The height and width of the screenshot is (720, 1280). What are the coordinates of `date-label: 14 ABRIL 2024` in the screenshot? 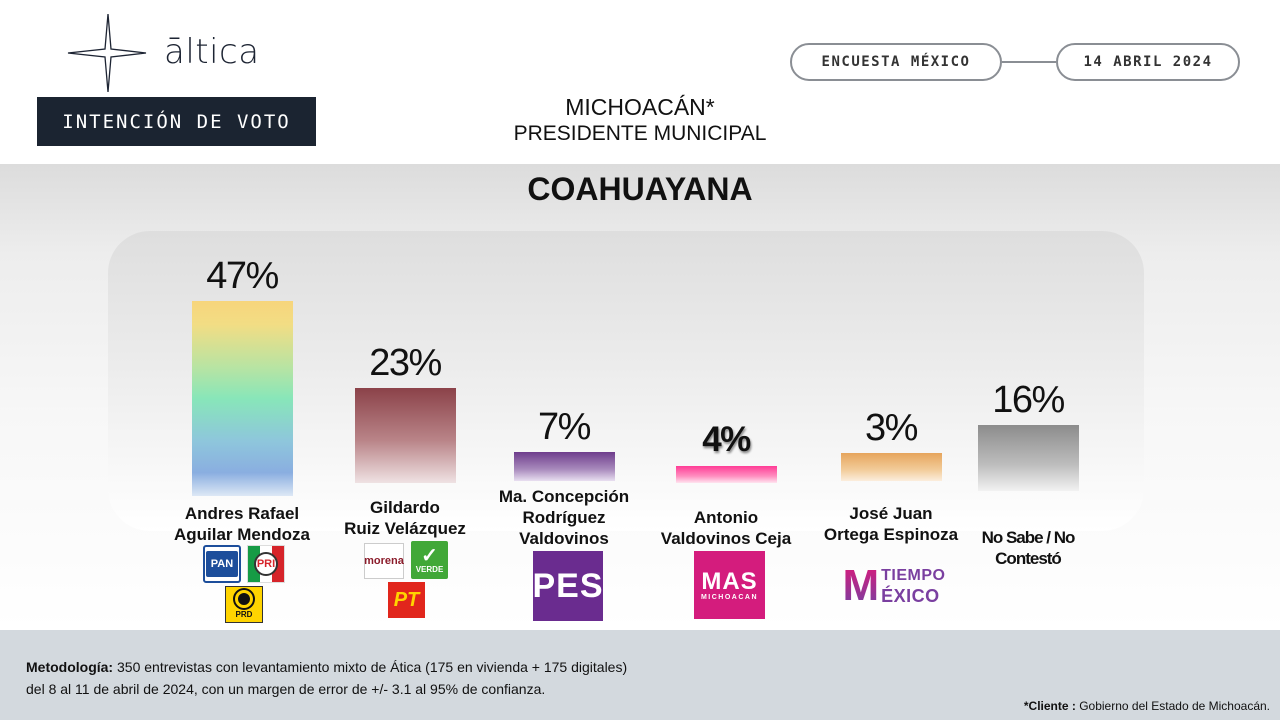 It's located at (1148, 62).